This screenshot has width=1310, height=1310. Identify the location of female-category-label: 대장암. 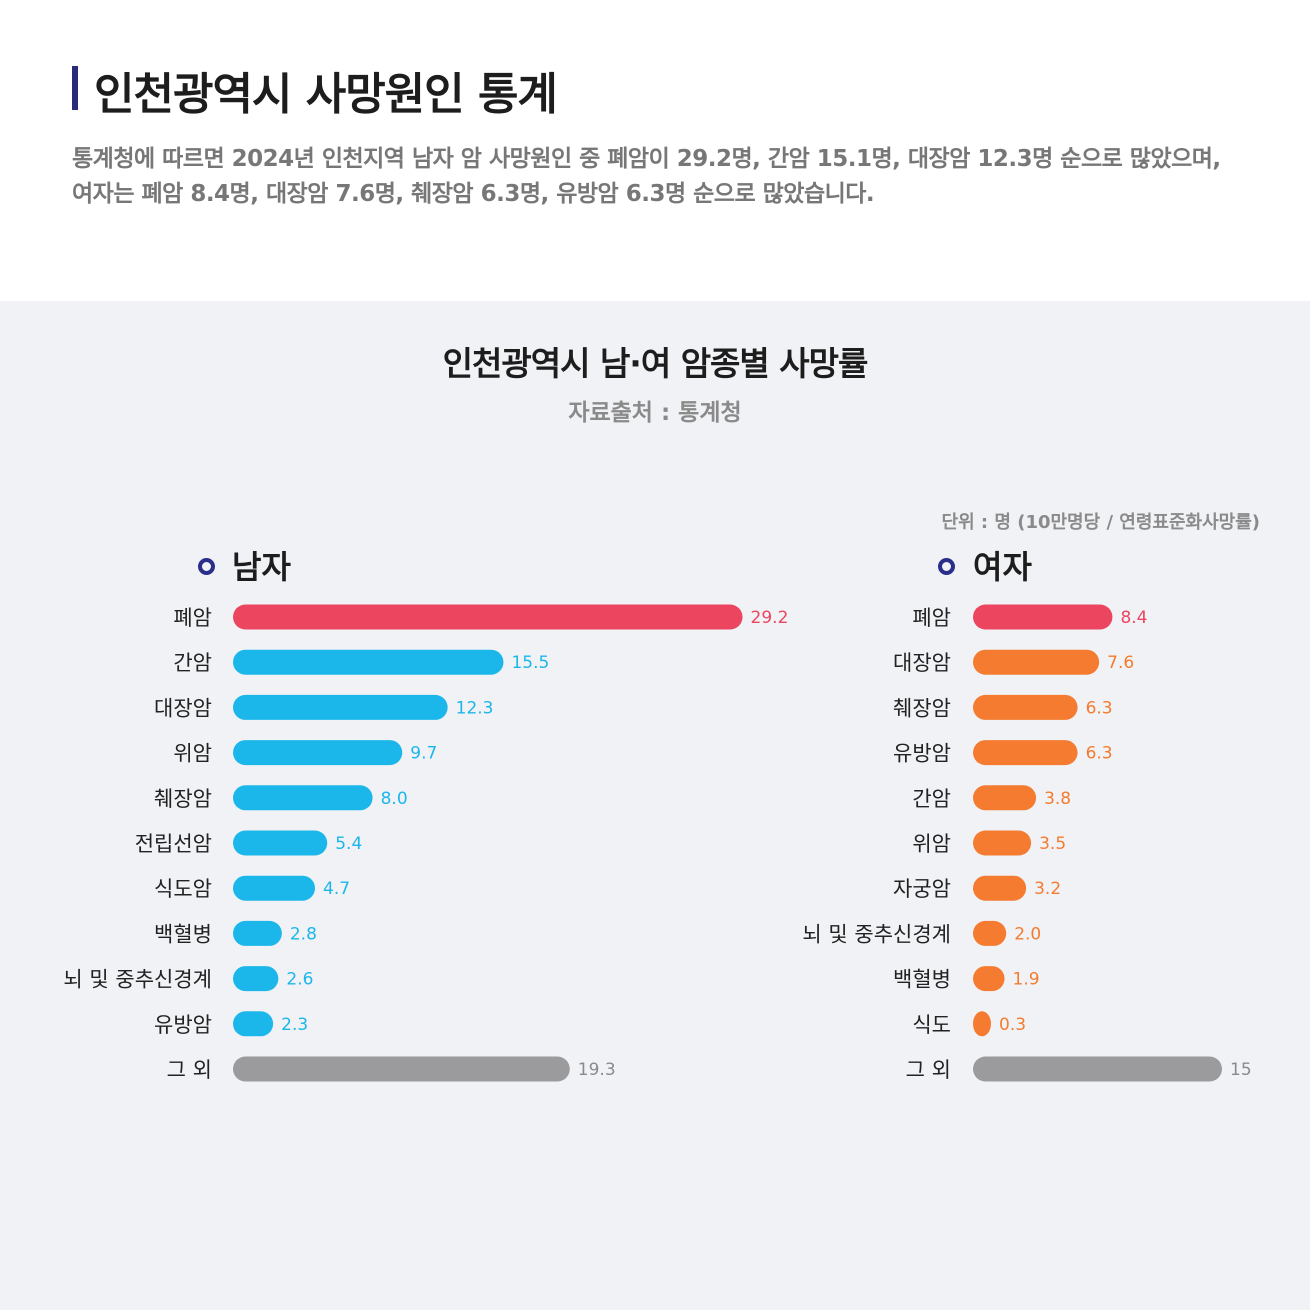
(922, 663).